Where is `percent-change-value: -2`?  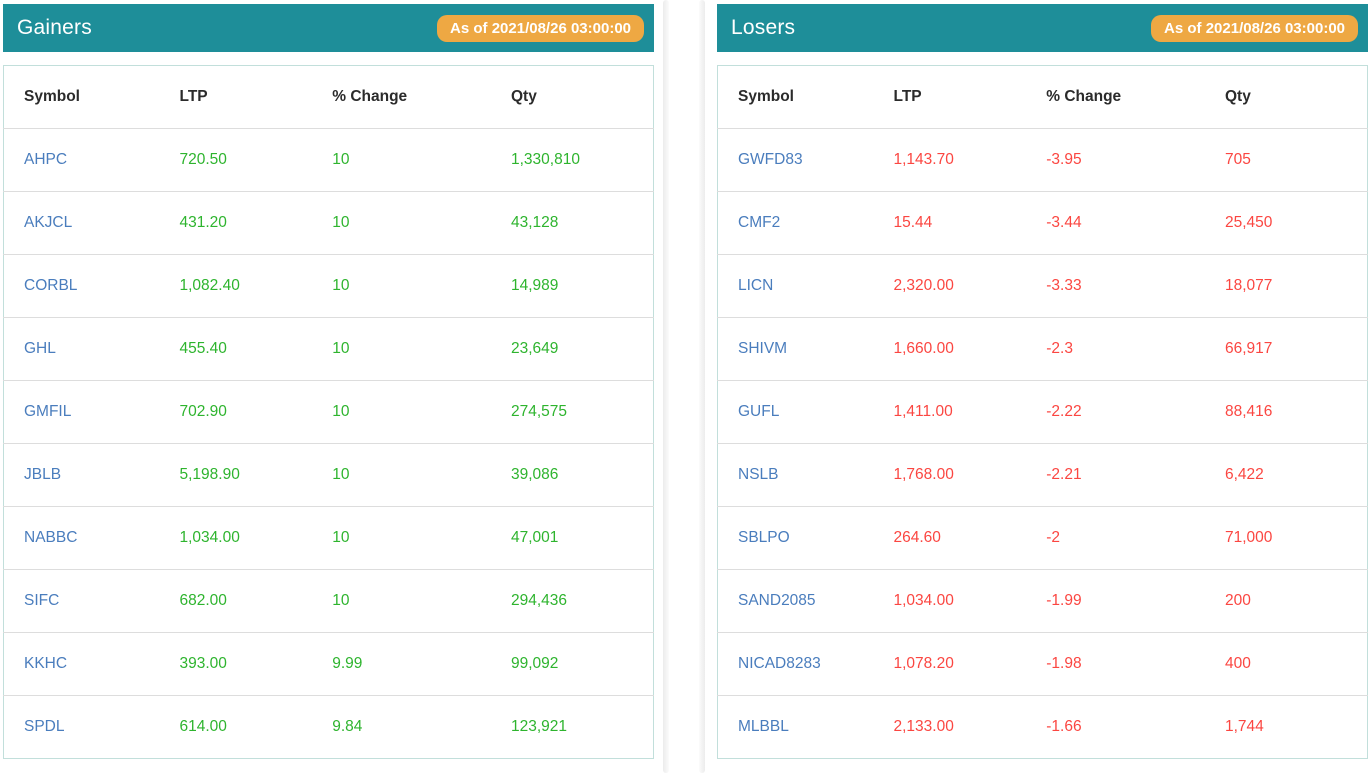
percent-change-value: -2 is located at coordinates (1053, 537).